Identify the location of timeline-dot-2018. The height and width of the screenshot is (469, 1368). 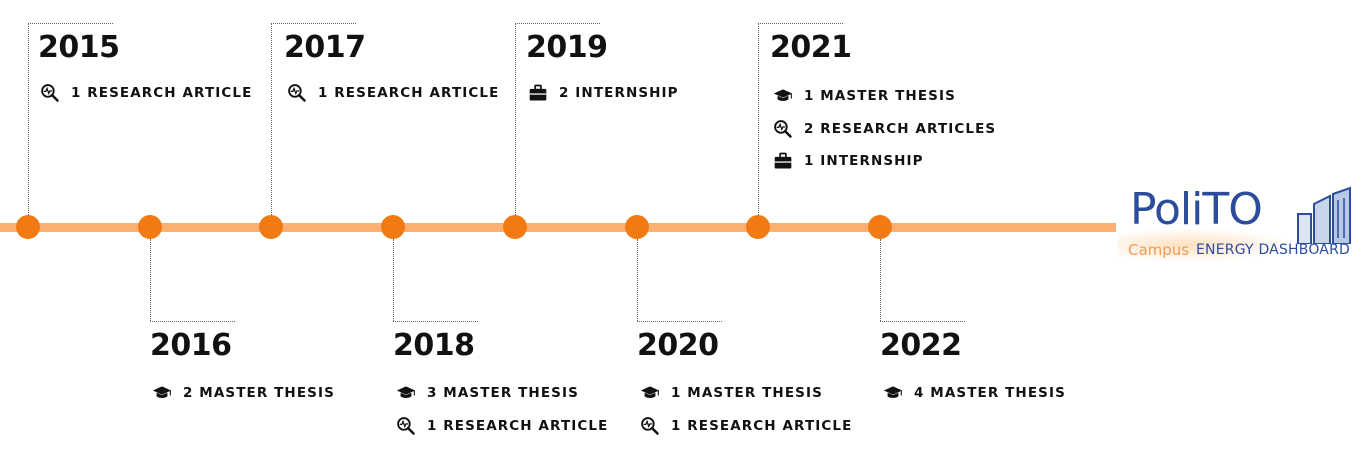
(393, 227).